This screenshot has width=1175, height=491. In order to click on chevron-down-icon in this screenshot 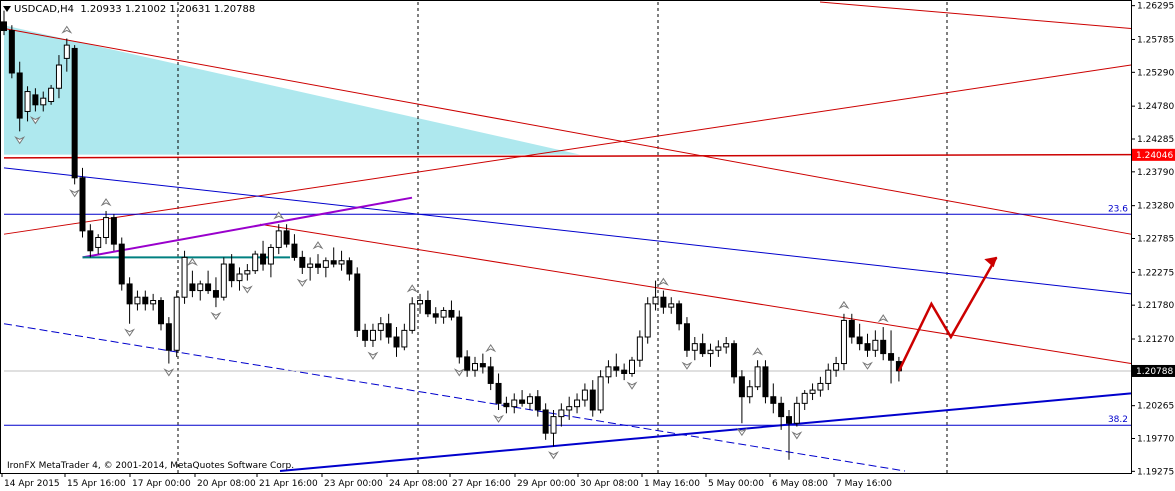, I will do `click(7, 9)`.